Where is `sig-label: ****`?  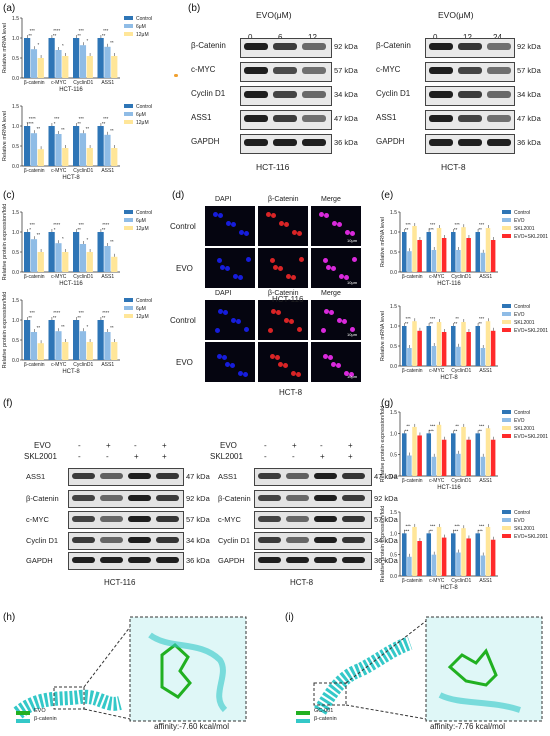
sig-label: **** is located at coordinates (32, 118).